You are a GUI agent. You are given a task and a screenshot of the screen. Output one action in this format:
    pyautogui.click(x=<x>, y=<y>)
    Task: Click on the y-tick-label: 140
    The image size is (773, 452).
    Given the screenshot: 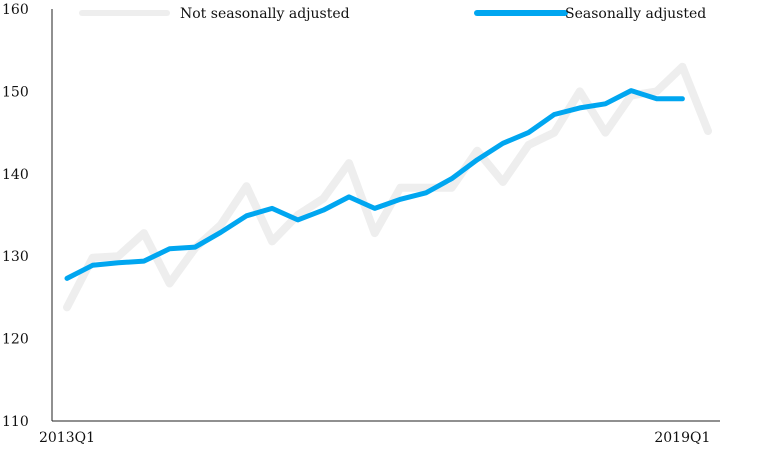 What is the action you would take?
    pyautogui.click(x=15, y=175)
    